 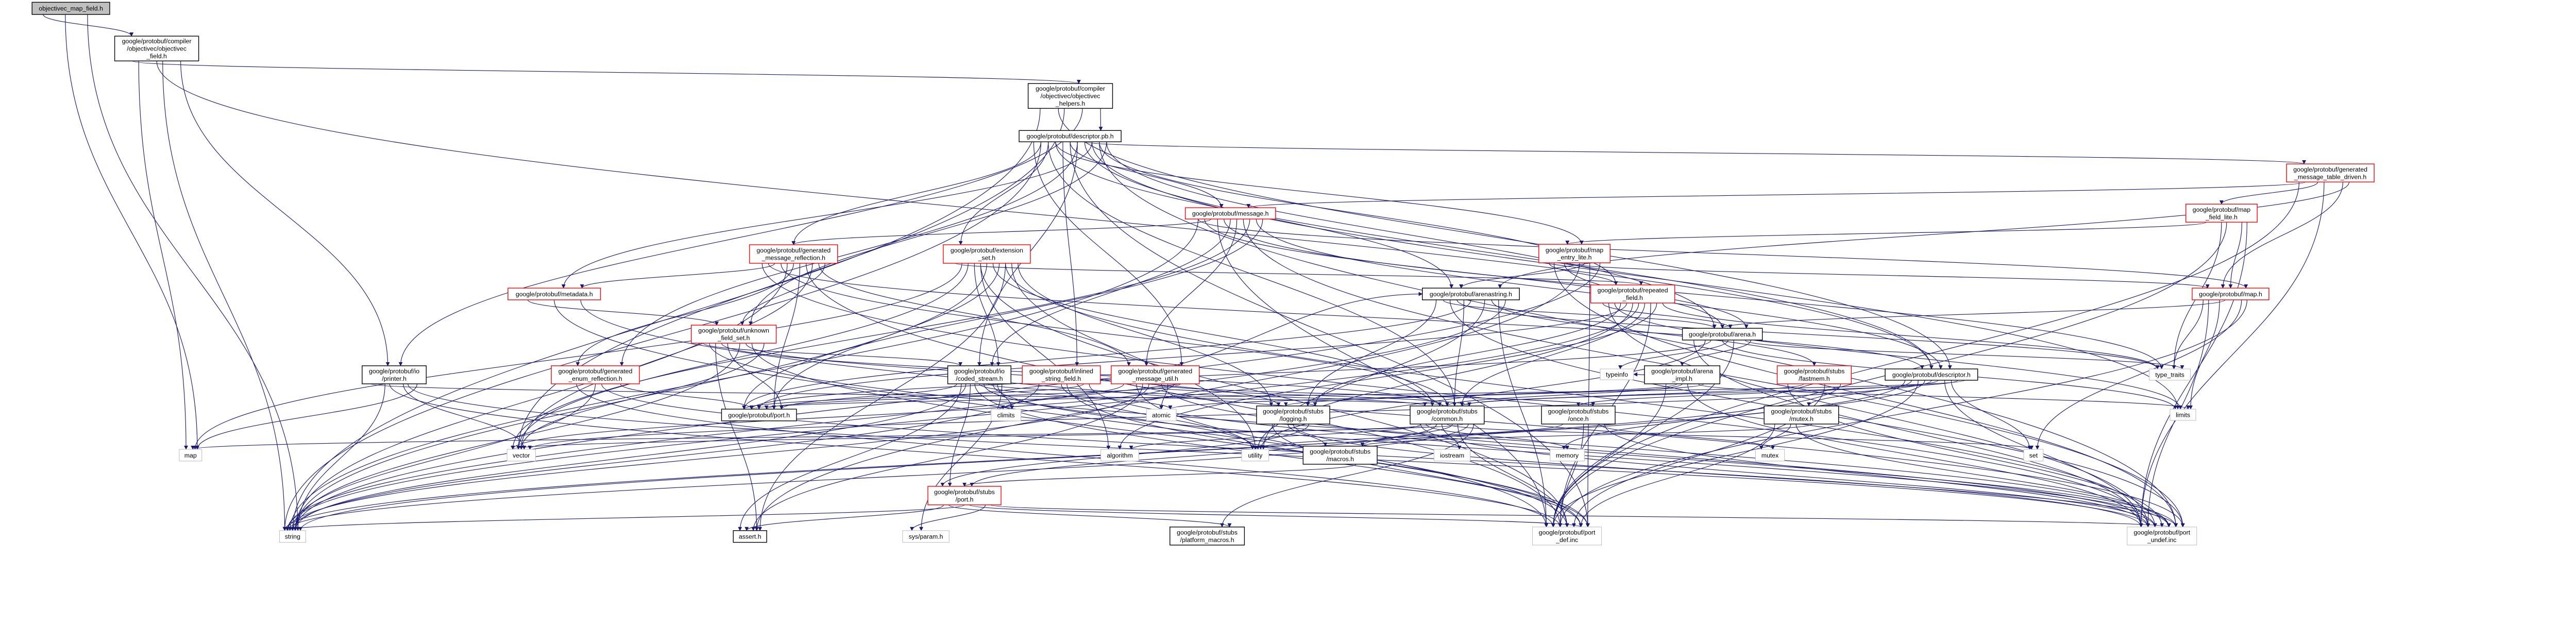 I want to click on edge-fastmem-to-port_def, so click(x=1698, y=455).